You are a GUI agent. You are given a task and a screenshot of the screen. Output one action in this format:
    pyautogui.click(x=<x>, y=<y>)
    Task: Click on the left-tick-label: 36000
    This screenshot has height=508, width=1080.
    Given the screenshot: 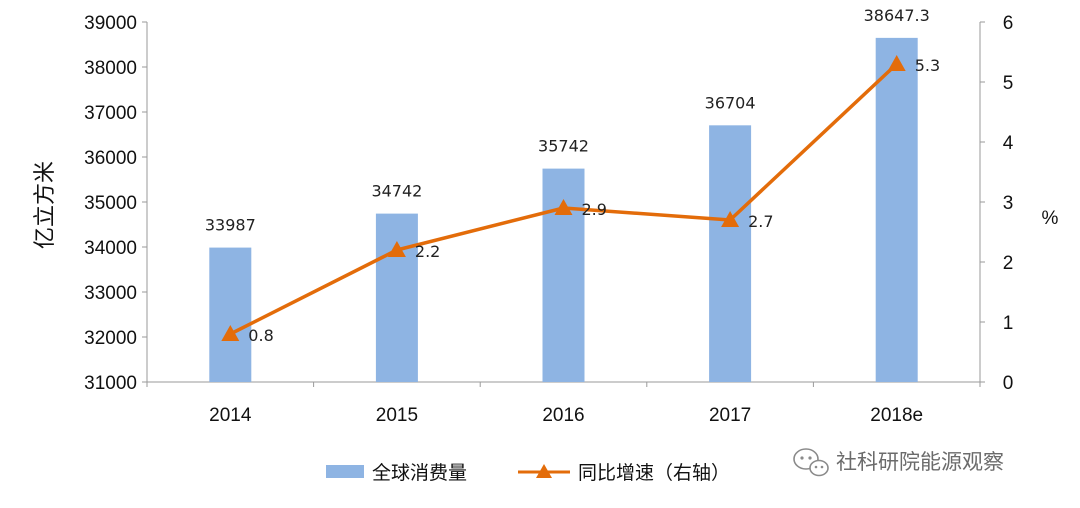 What is the action you would take?
    pyautogui.click(x=110, y=158)
    